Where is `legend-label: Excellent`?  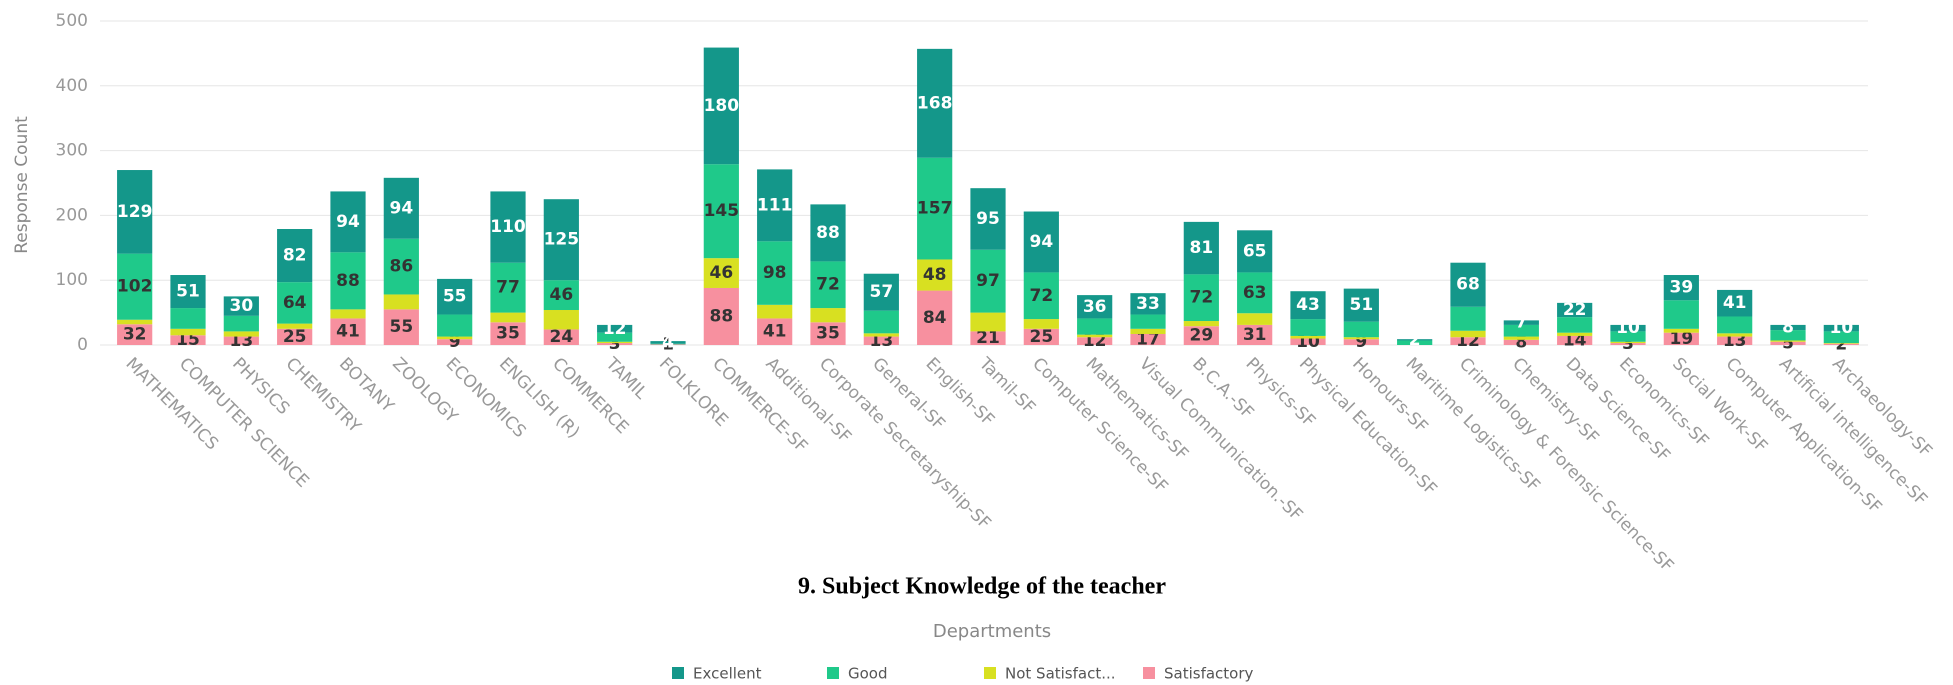
legend-label: Excellent is located at coordinates (727, 674).